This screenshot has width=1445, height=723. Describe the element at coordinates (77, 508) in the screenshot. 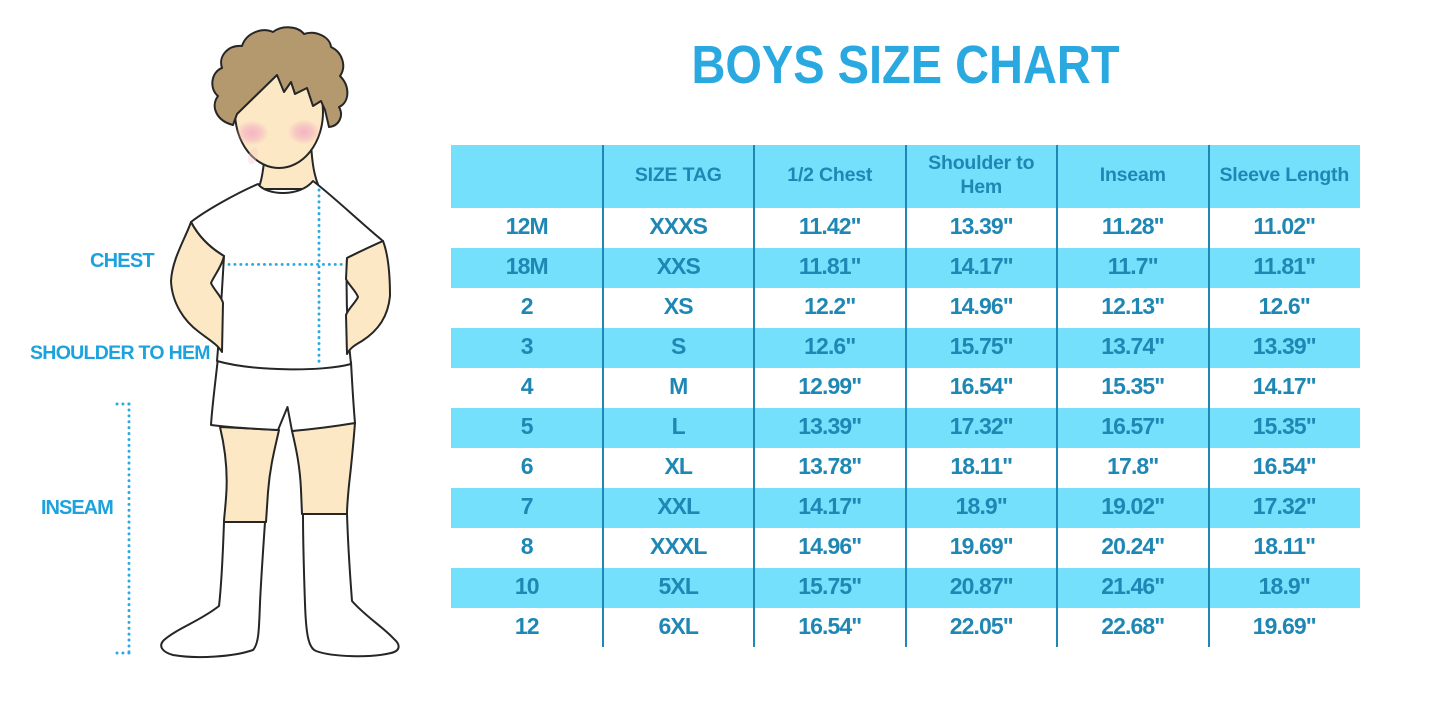

I see `svg-text: INSEAM` at that location.